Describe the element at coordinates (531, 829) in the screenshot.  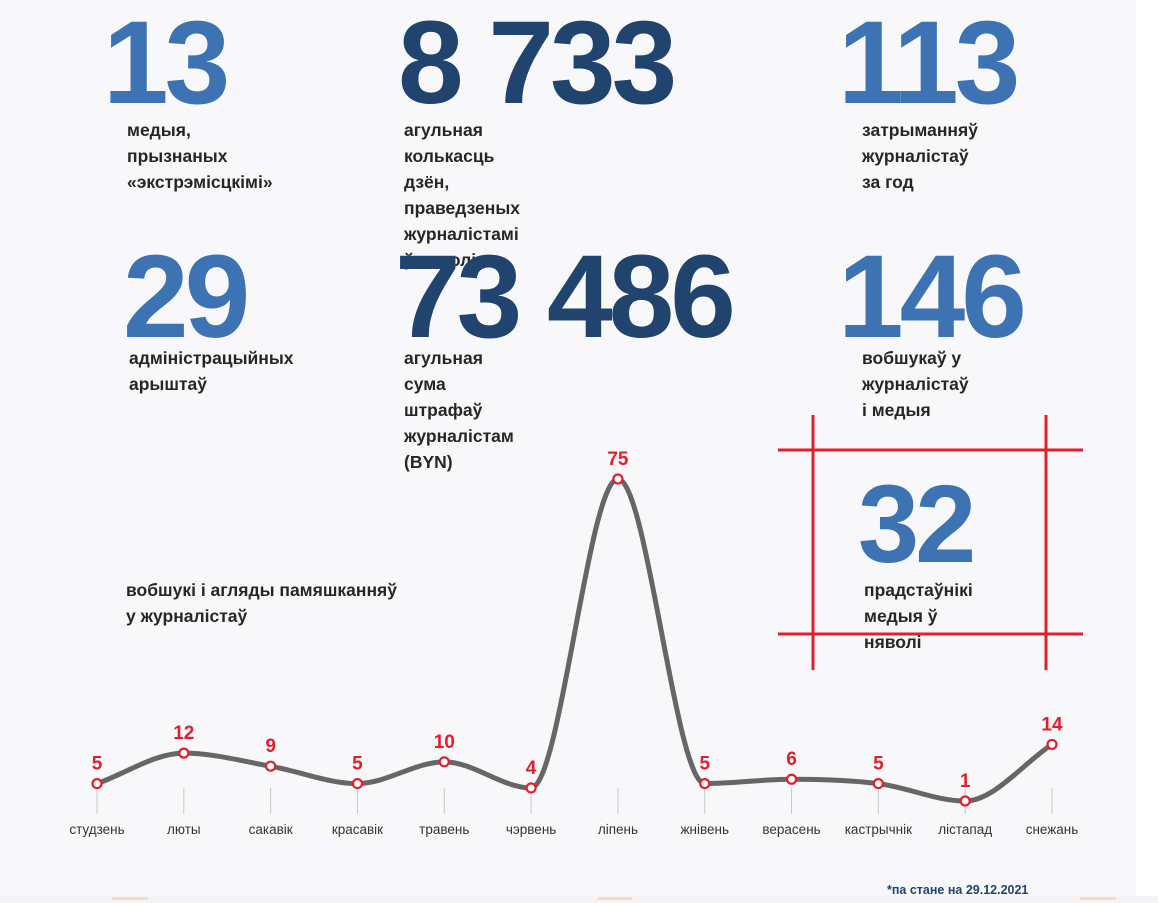
I see `x-tick-label: чэрвень` at that location.